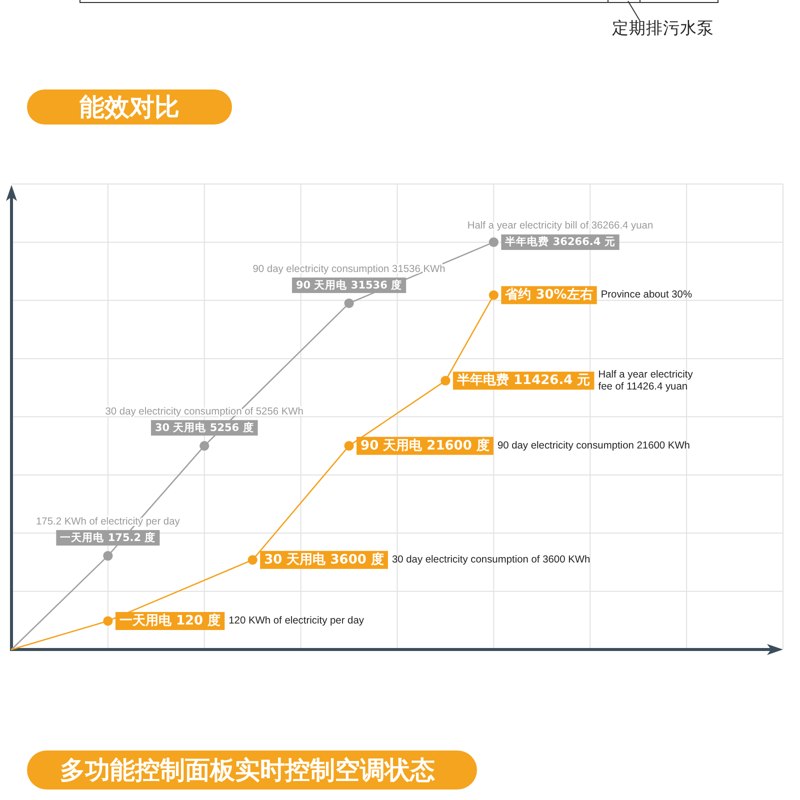 This screenshot has height=800, width=800. Describe the element at coordinates (523, 380) in the screenshot. I see `annotation: 半年电费 11426.4 元` at that location.